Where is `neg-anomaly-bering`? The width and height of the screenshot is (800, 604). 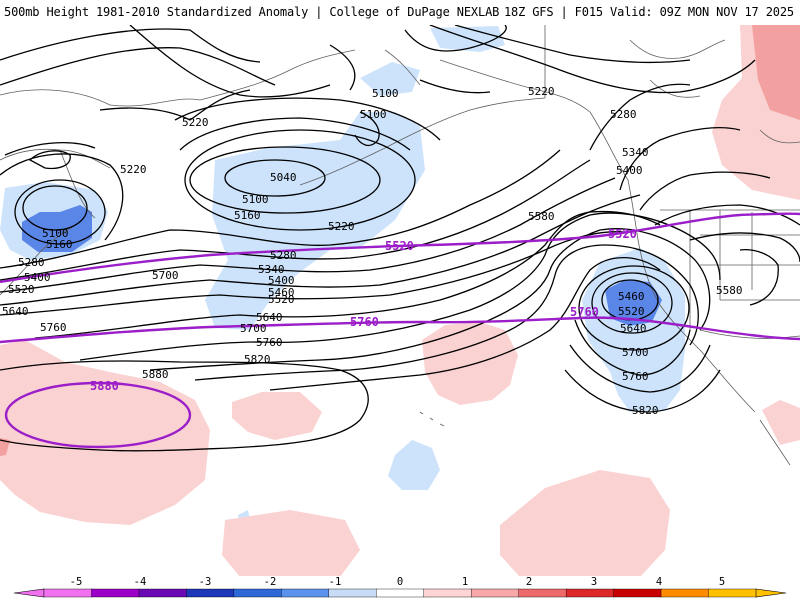 neg-anomaly-bering is located at coordinates (315, 221).